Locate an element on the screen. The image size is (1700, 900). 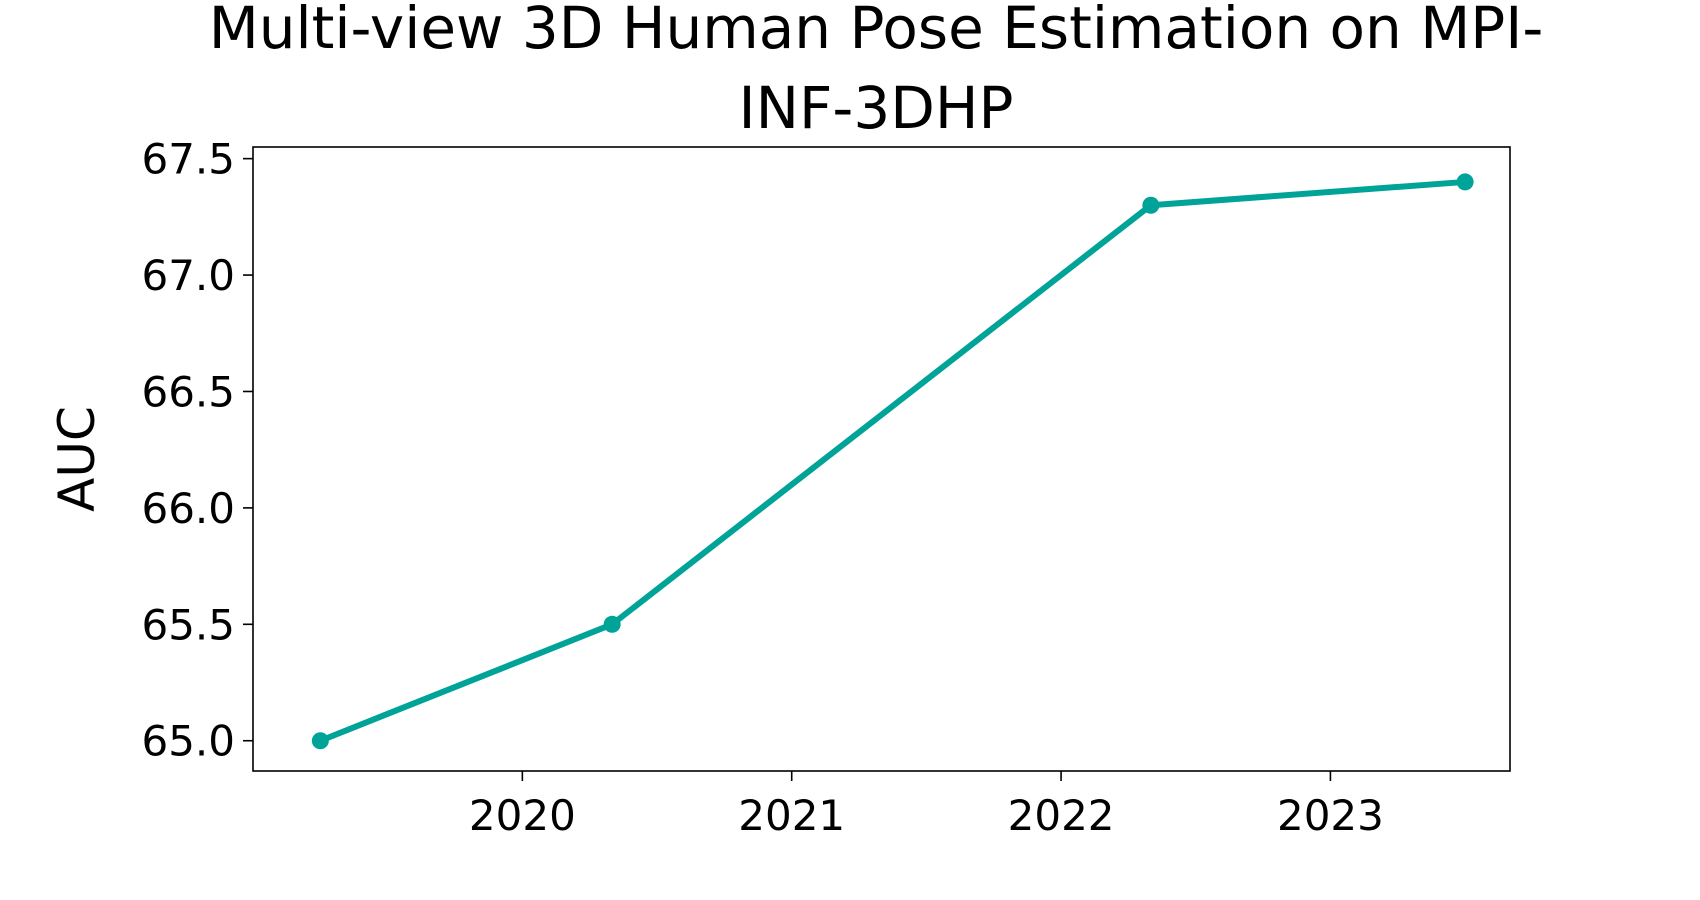
x-tick-label: 2023 is located at coordinates (1330, 815).